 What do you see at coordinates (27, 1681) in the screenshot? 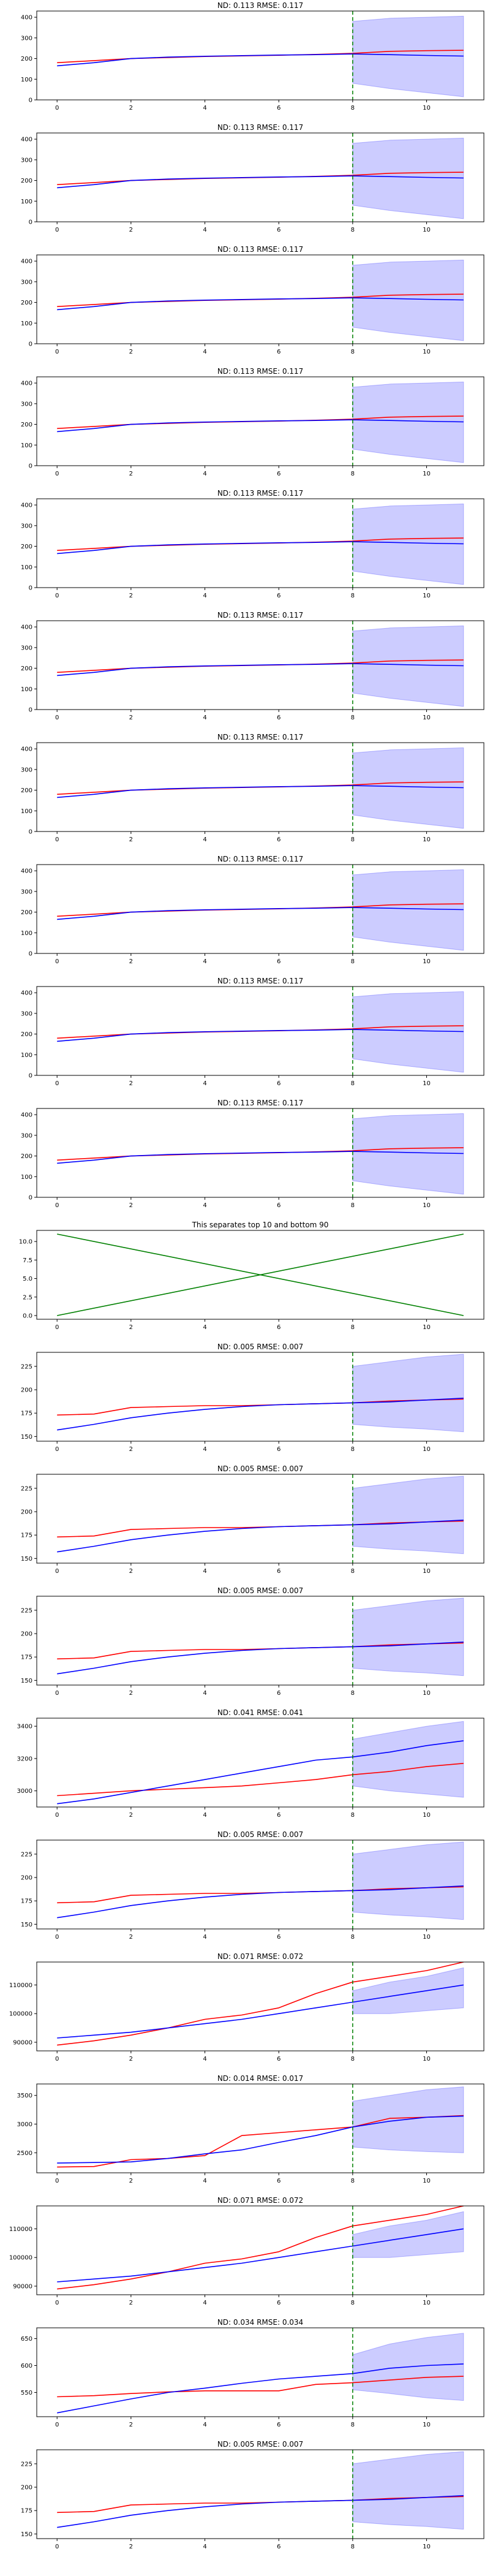
I see `y-tick-label: 150` at bounding box center [27, 1681].